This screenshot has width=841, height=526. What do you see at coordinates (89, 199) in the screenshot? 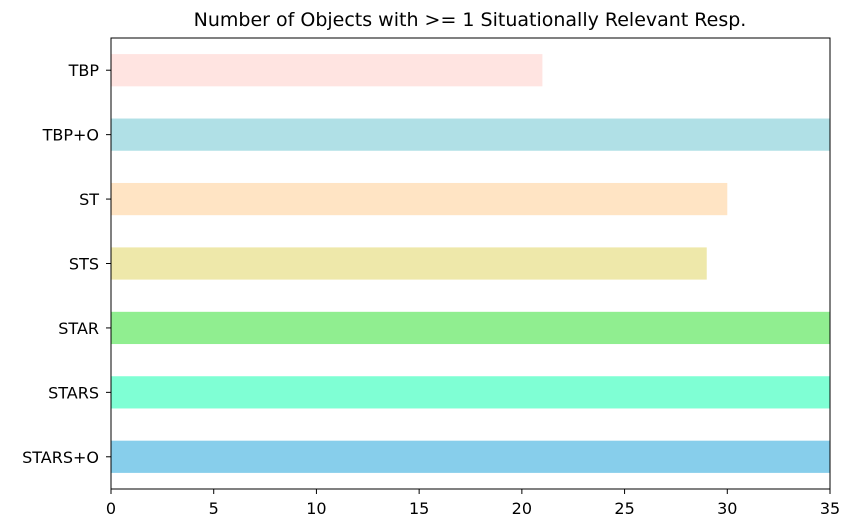
I see `y-tick-label: ST` at bounding box center [89, 199].